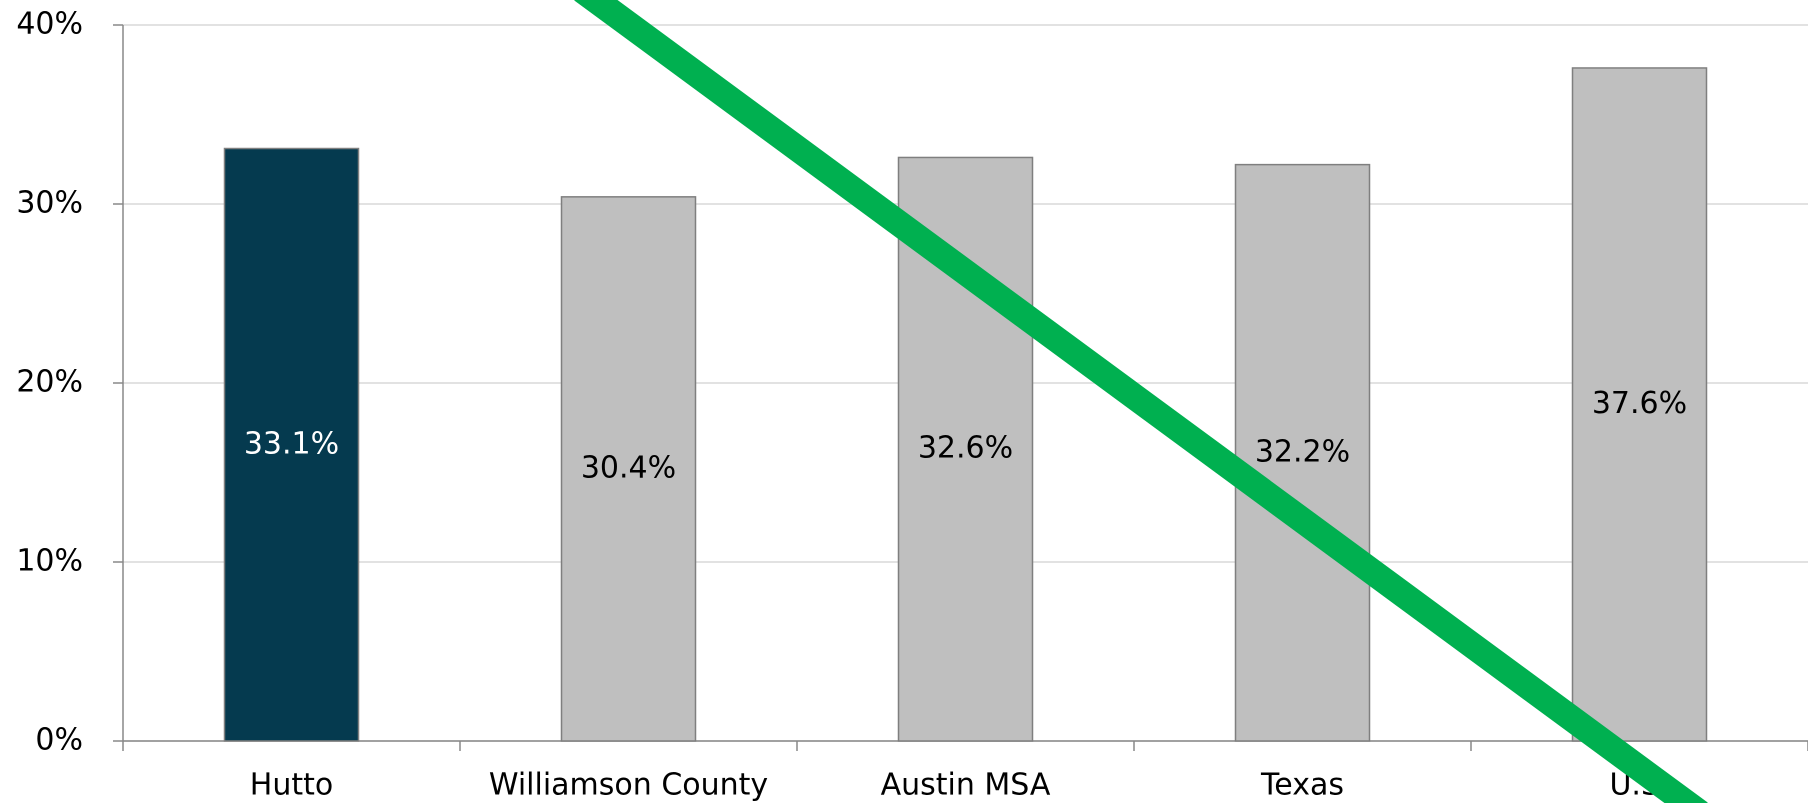  I want to click on x-tick-label: Texas, so click(1302, 785).